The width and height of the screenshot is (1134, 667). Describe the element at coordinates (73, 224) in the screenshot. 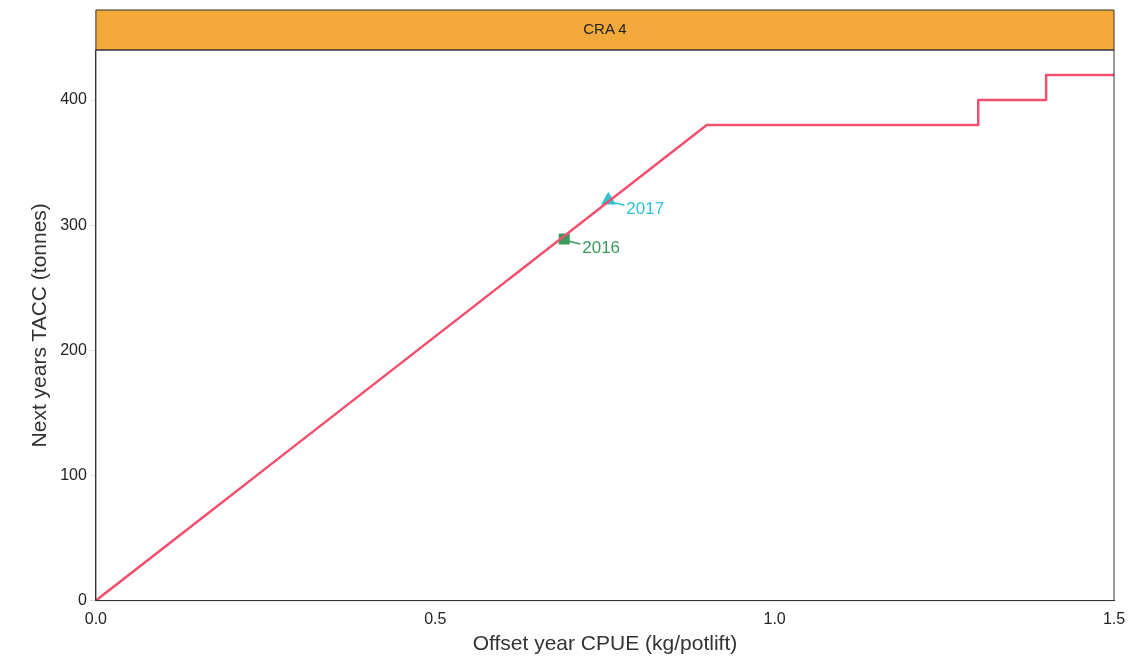

I see `y-tick-label: 300` at that location.